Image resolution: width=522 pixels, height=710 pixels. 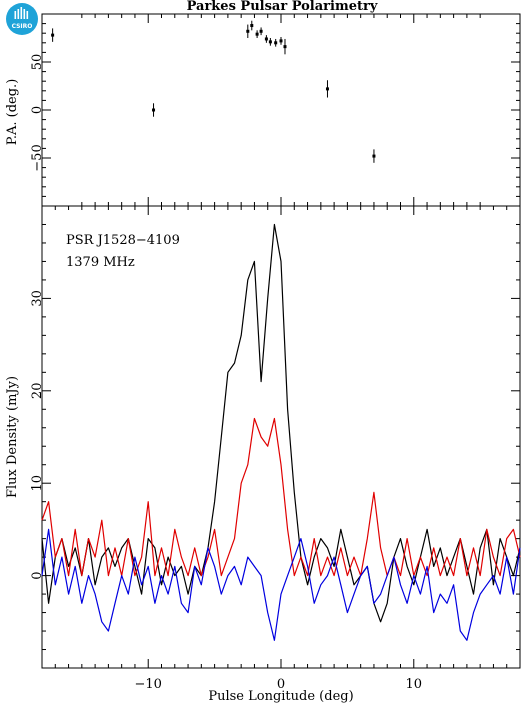 What do you see at coordinates (213, 91) in the screenshot?
I see `pa-points` at bounding box center [213, 91].